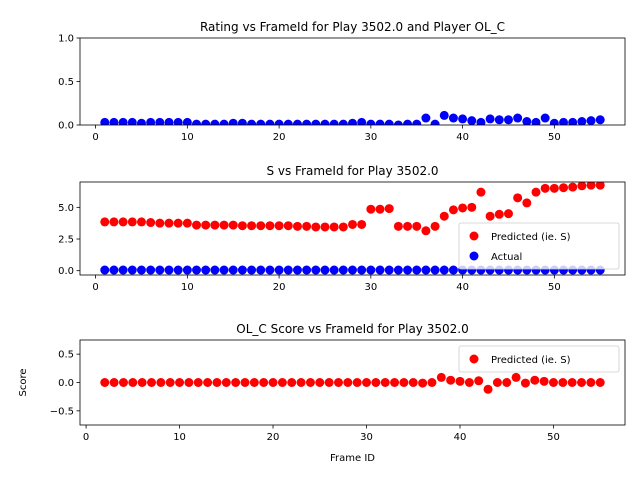 The height and width of the screenshot is (480, 640). Describe the element at coordinates (462, 137) in the screenshot. I see `x-tick-label: 40` at that location.